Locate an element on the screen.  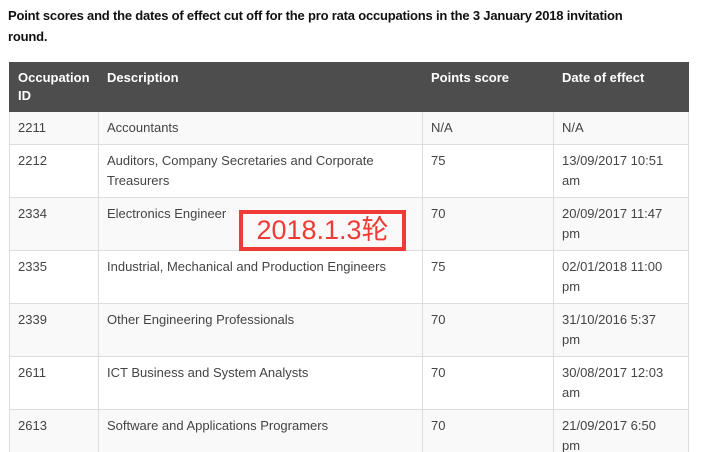
cell-occupation-id: 2339 is located at coordinates (54, 330).